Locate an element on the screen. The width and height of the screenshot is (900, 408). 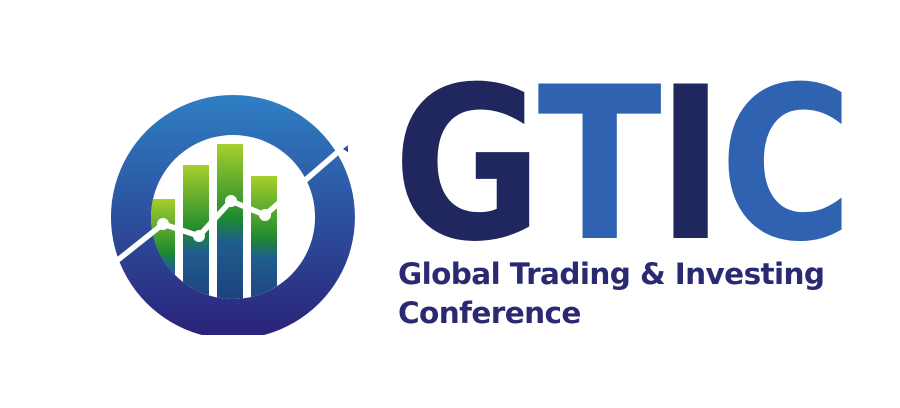
acronym-letter-c: C is located at coordinates (786, 164).